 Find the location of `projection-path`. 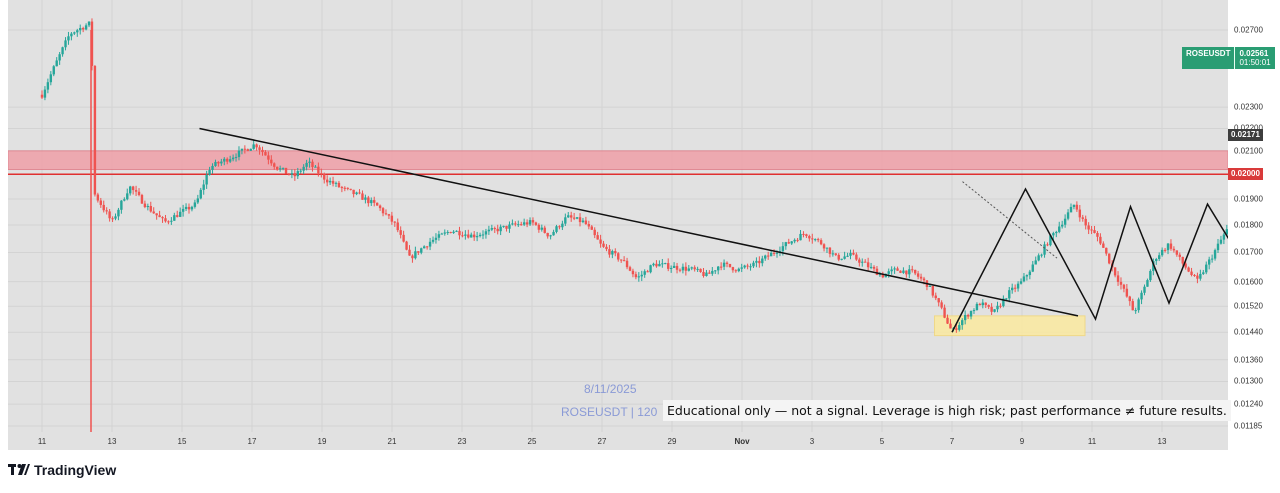

projection-path is located at coordinates (1089, 260).